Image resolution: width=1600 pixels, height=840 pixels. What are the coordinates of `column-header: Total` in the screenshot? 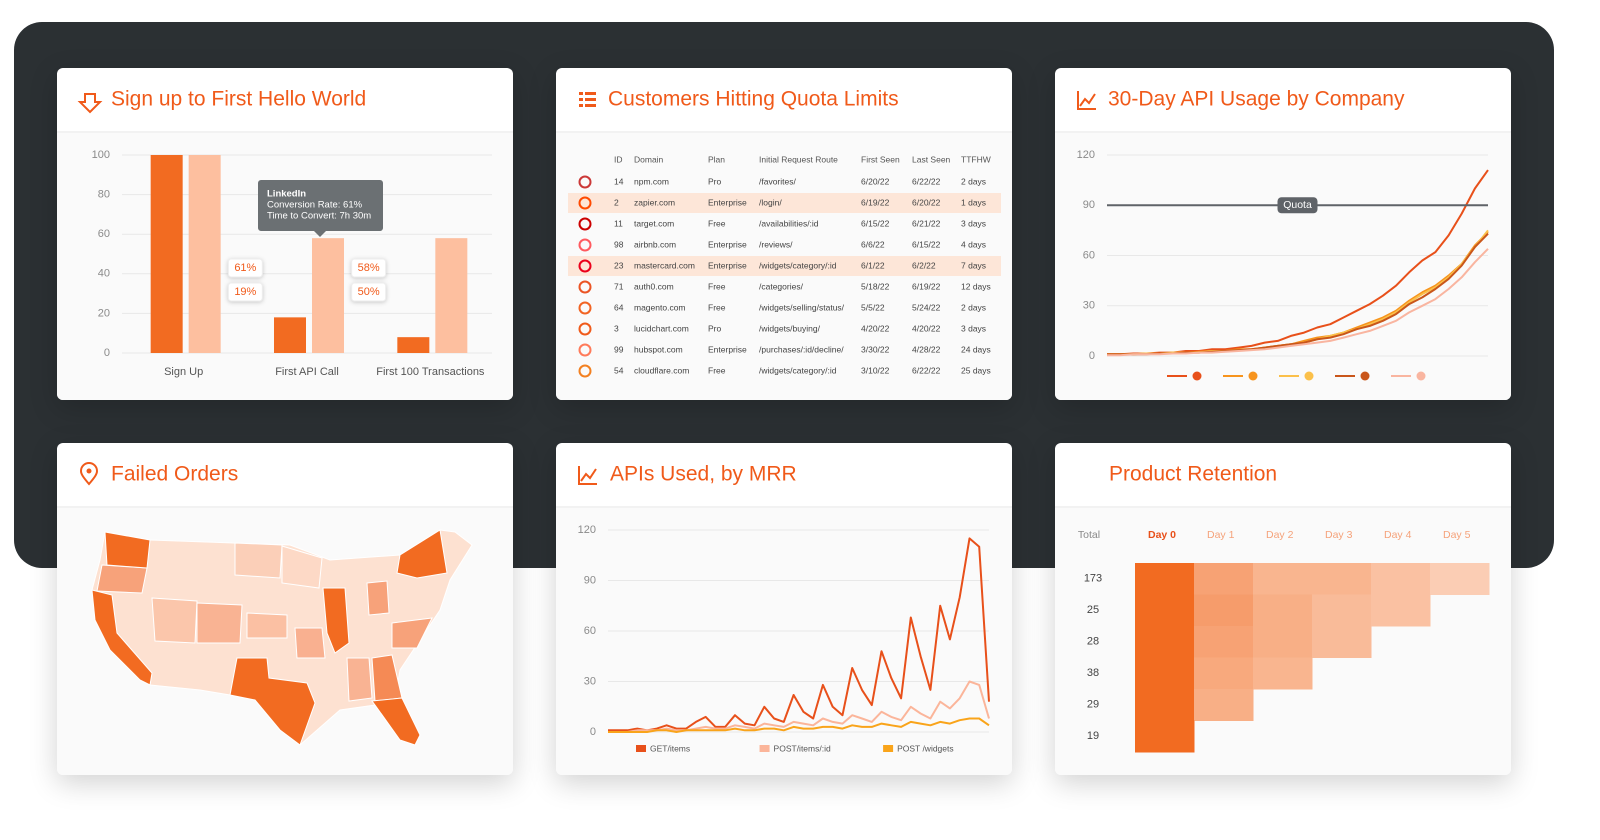 It's located at (1089, 535).